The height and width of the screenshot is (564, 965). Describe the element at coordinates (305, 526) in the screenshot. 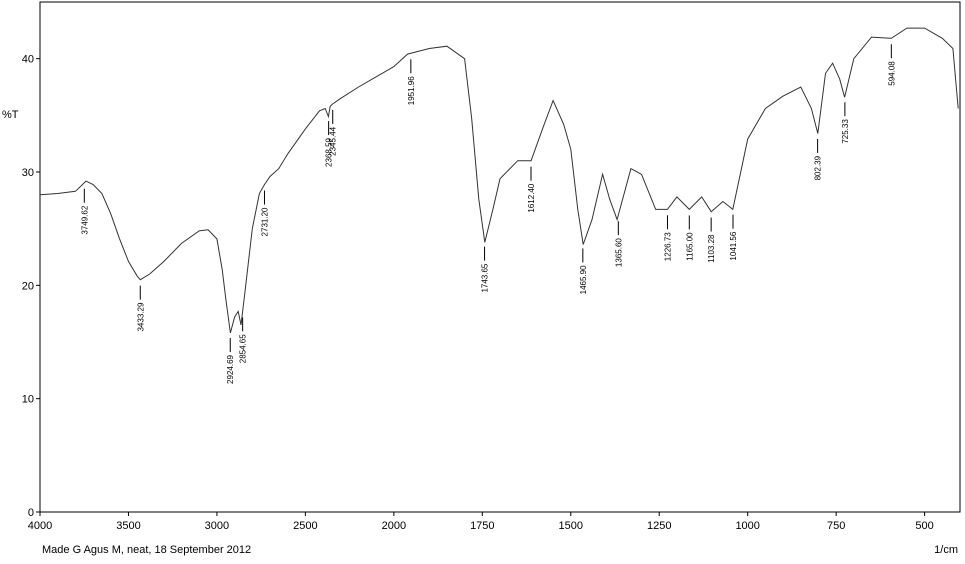

I see `x-tick-label: 2500` at that location.